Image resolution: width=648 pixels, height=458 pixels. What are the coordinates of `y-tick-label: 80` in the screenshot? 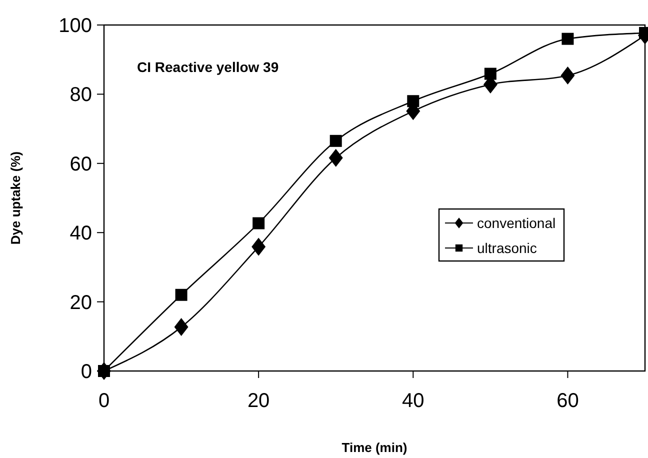 It's located at (81, 95).